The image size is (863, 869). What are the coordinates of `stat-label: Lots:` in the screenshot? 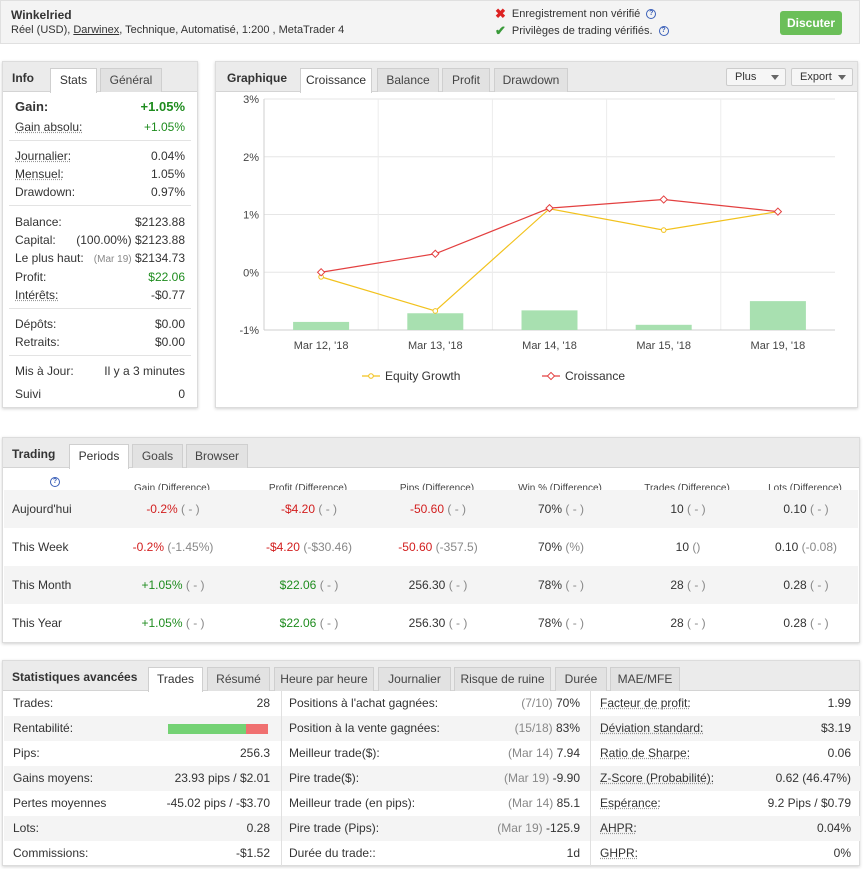 It's located at (26, 828).